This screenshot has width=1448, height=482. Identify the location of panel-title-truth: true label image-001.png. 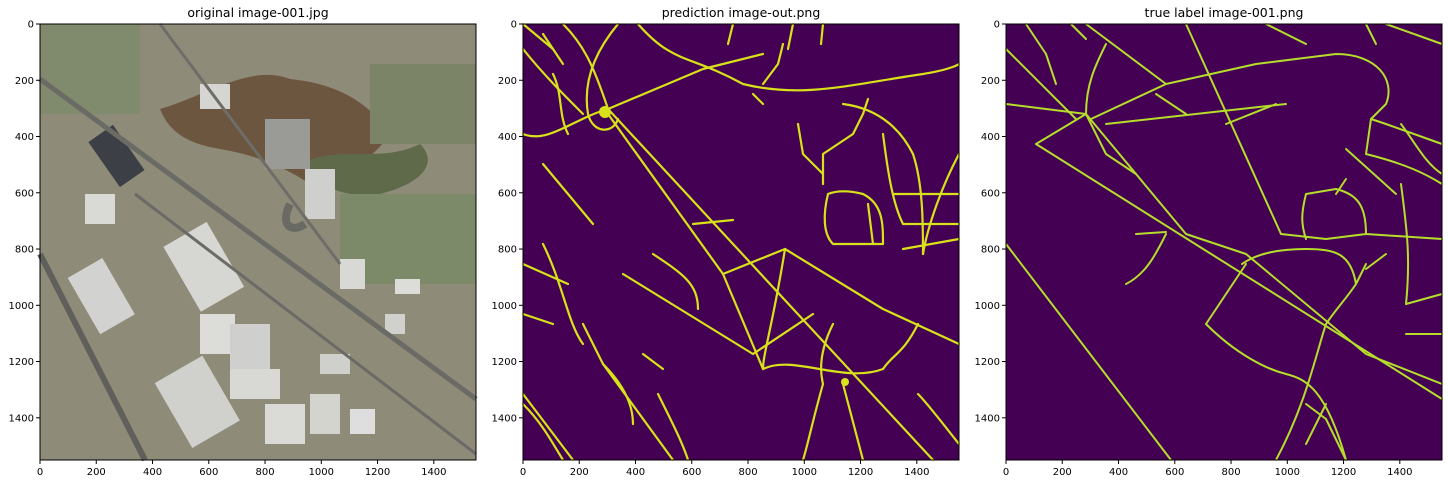
(1224, 12).